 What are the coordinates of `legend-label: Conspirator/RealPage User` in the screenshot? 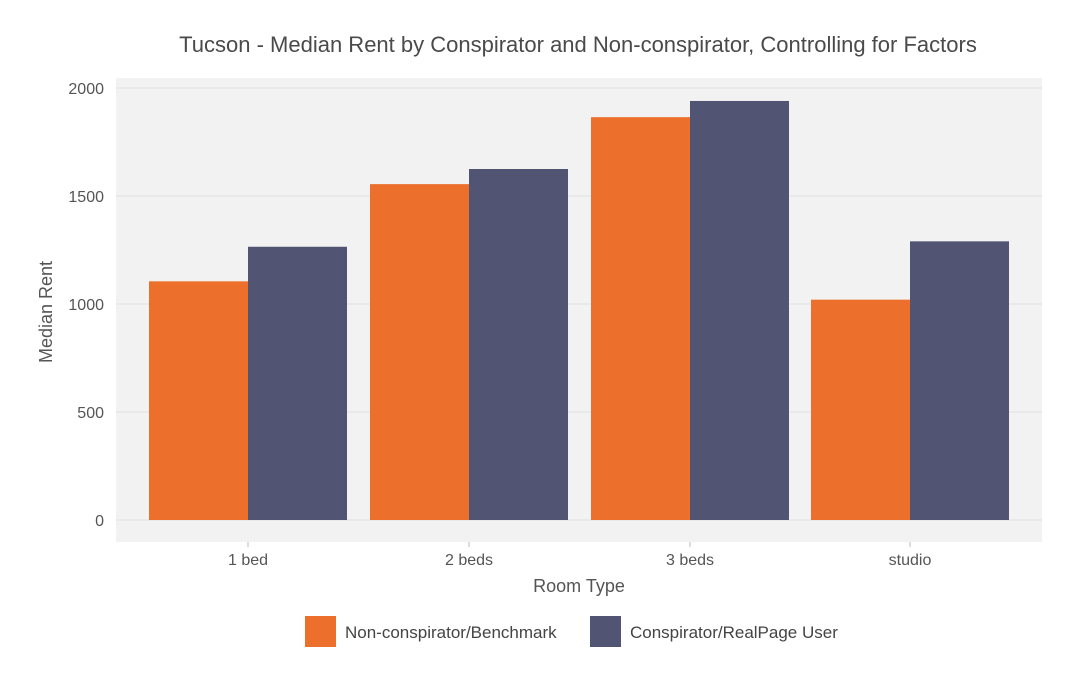 It's located at (734, 632).